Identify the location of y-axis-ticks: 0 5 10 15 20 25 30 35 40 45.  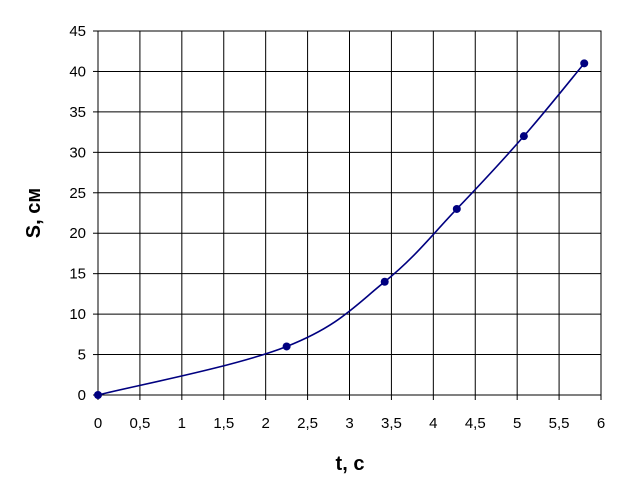
(83, 213).